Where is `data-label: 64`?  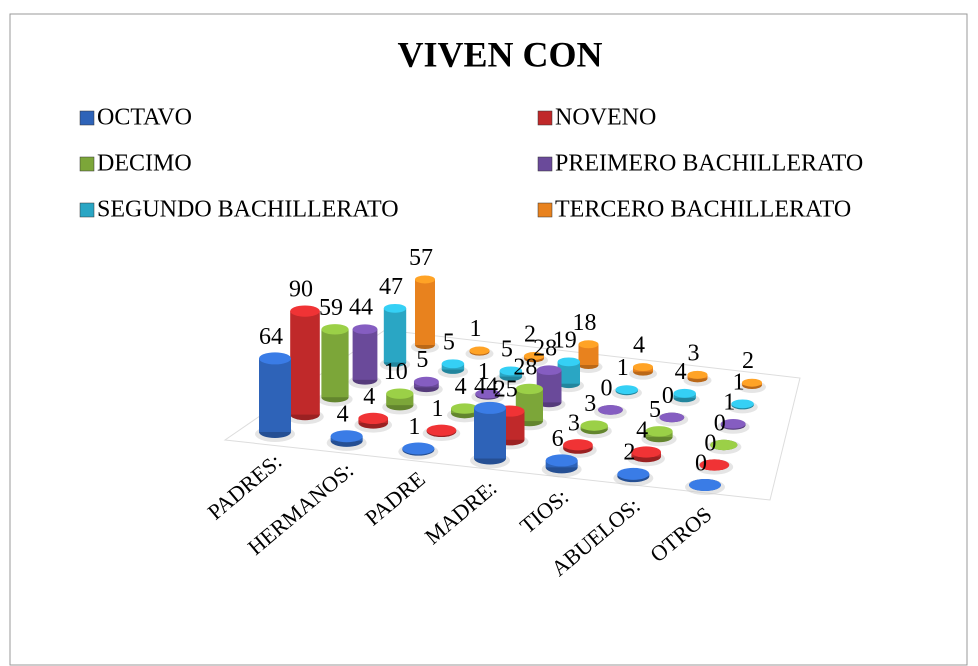
data-label: 64 is located at coordinates (271, 337).